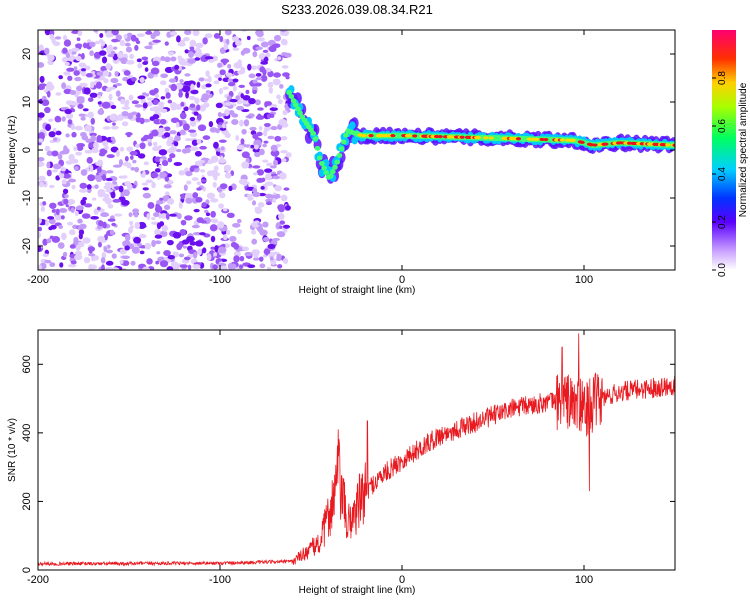 This screenshot has width=750, height=600. I want to click on x-tick-label: 0, so click(402, 580).